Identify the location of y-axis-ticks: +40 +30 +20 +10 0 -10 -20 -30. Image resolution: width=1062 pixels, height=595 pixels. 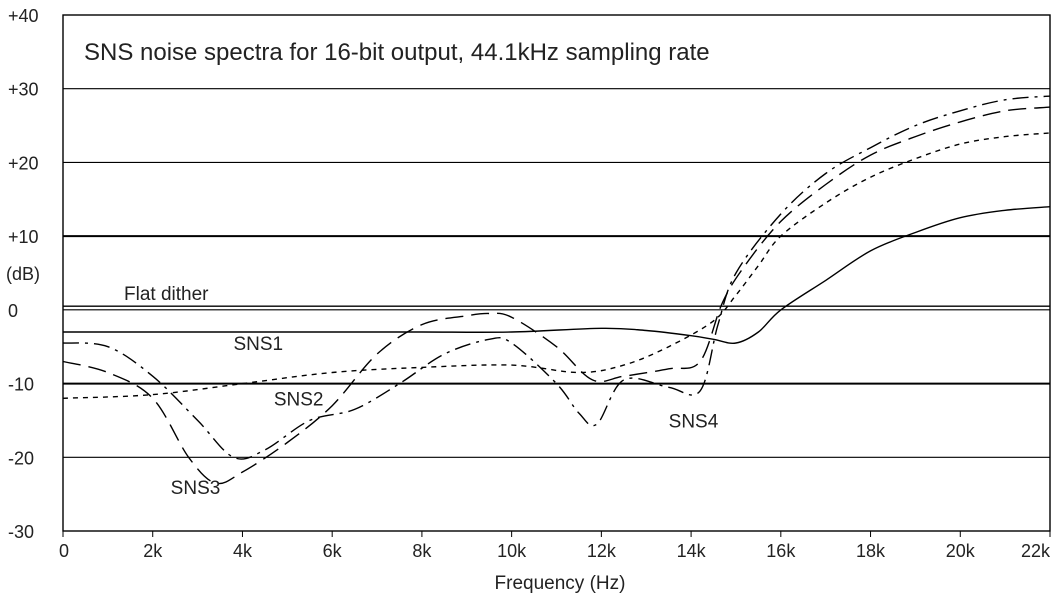
(23, 274).